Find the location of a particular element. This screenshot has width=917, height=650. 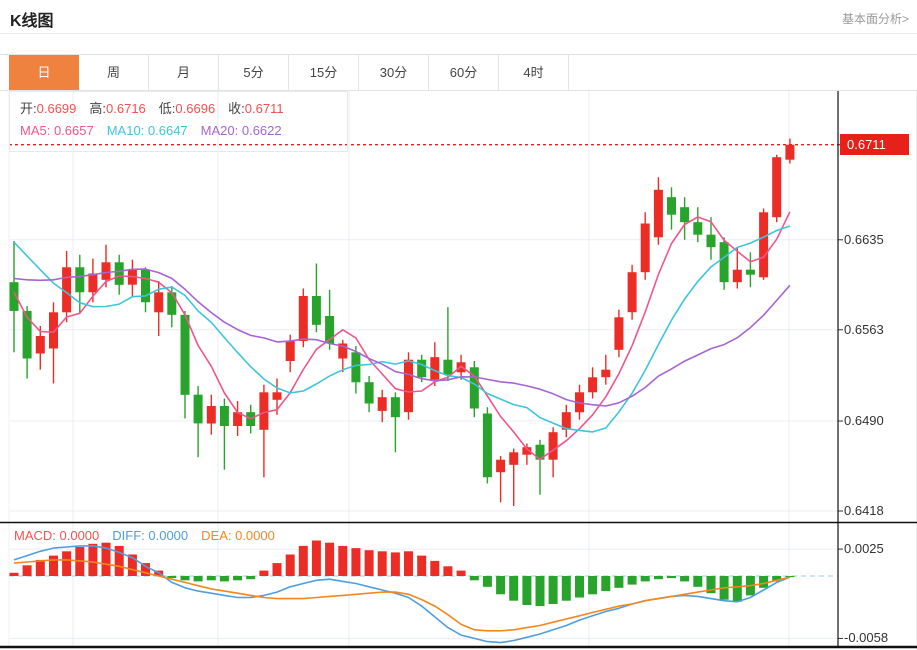

fundamental-analysis-link: 基本面分析> is located at coordinates (875, 19).